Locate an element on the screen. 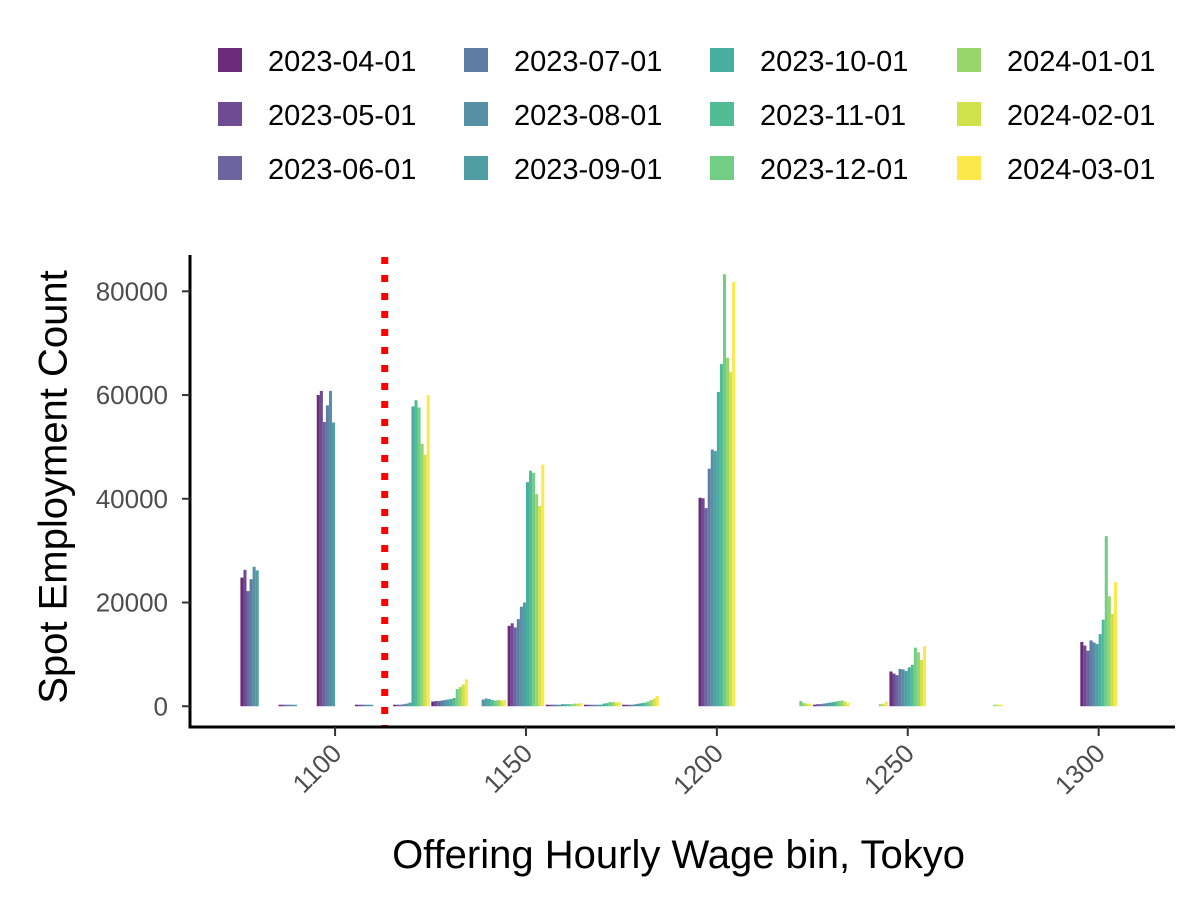 This screenshot has height=900, width=1200. x-axis-title: Offering Hourly Wage bin, Tokyo is located at coordinates (678, 855).